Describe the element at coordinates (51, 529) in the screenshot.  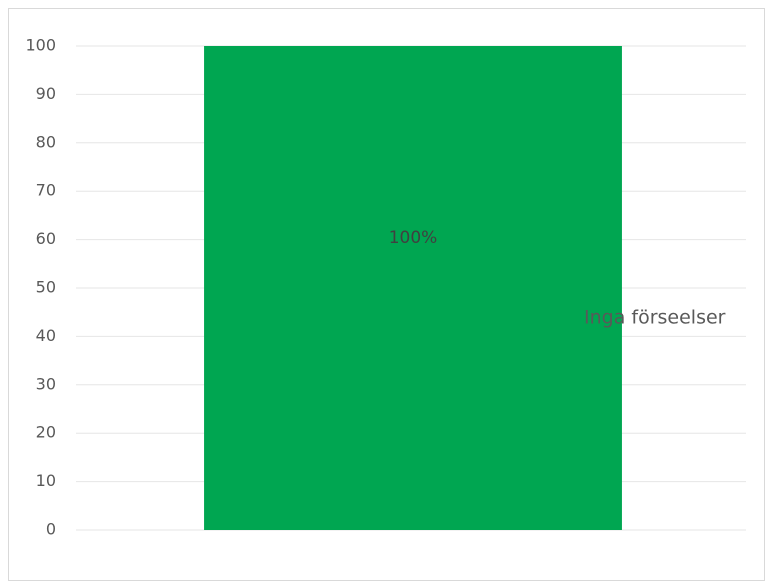
I see `y-tick-label: 0` at that location.